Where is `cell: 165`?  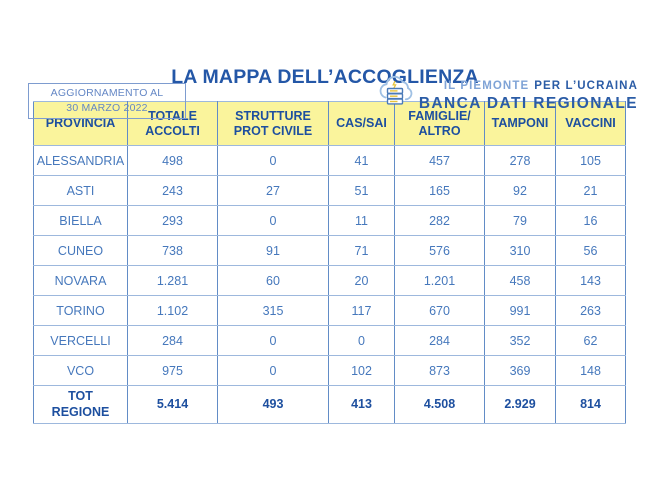 cell: 165 is located at coordinates (439, 190).